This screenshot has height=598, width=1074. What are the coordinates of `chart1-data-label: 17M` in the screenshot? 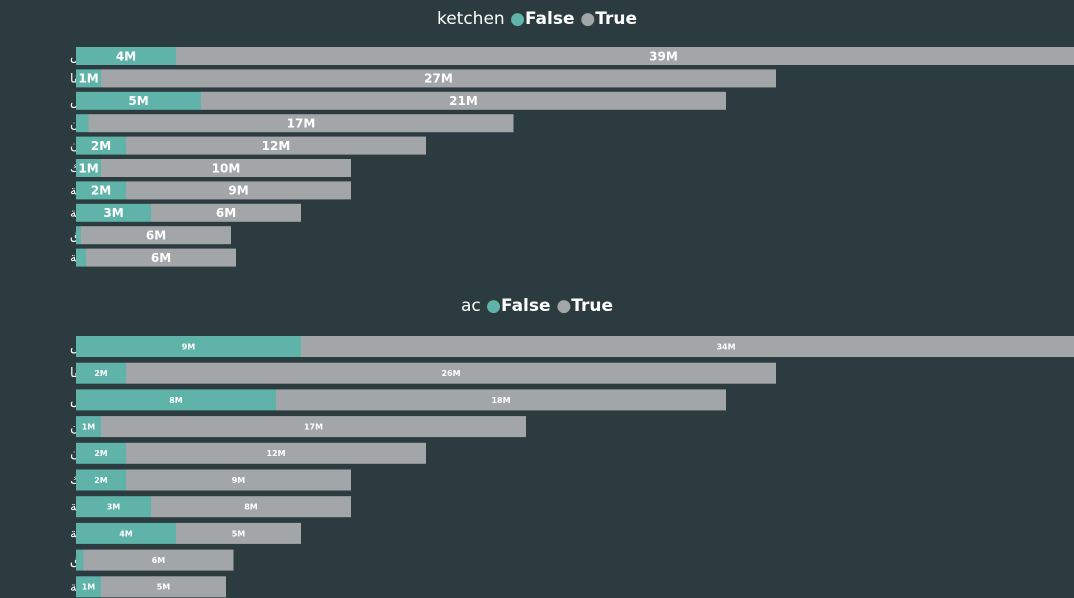 It's located at (301, 124).